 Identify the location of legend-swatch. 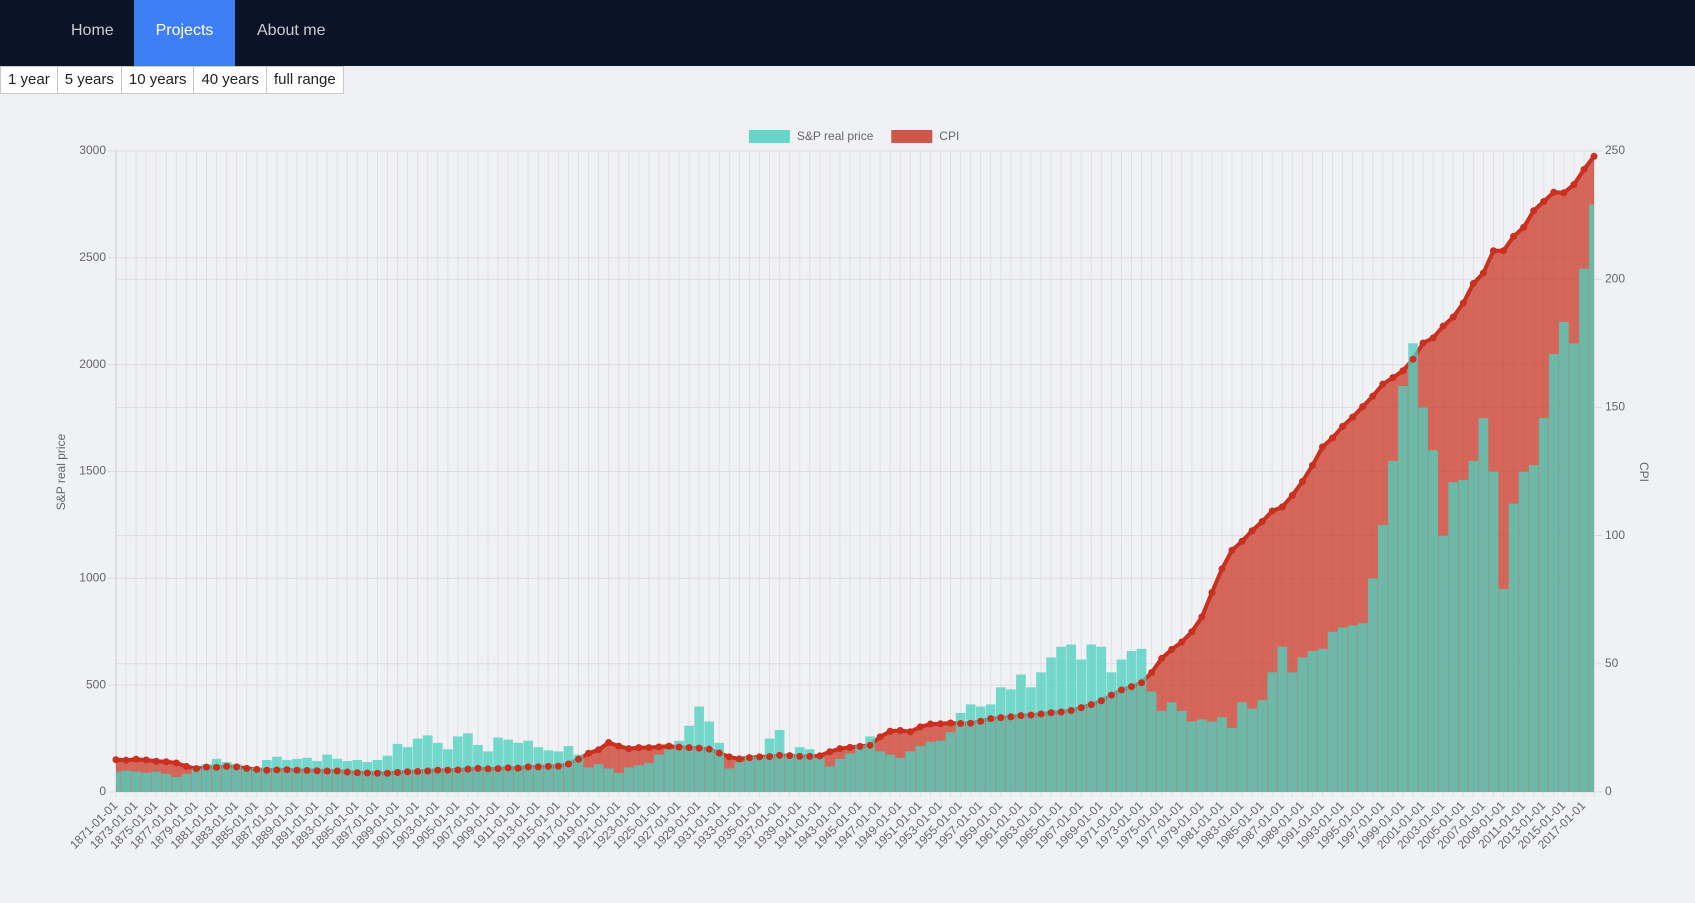
(912, 136).